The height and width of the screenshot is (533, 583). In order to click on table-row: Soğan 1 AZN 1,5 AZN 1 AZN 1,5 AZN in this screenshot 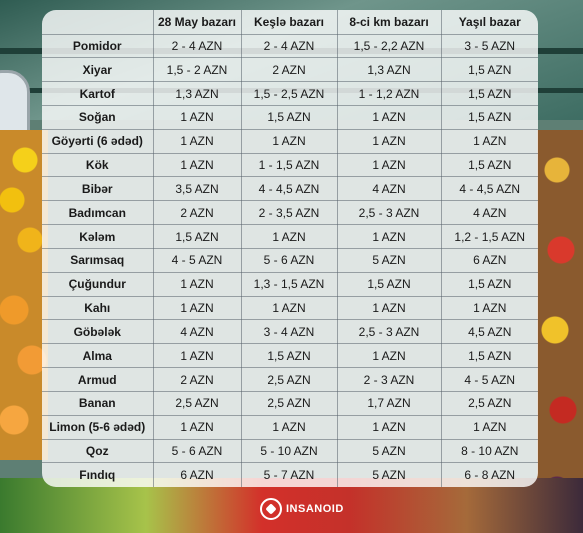, I will do `click(290, 117)`.